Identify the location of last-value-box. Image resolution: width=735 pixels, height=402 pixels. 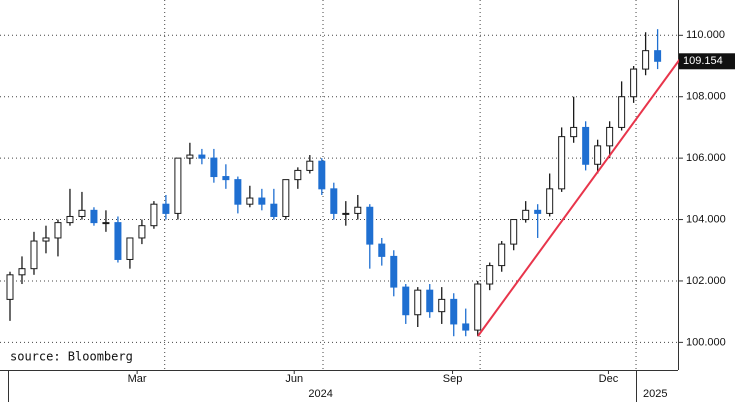
(707, 61).